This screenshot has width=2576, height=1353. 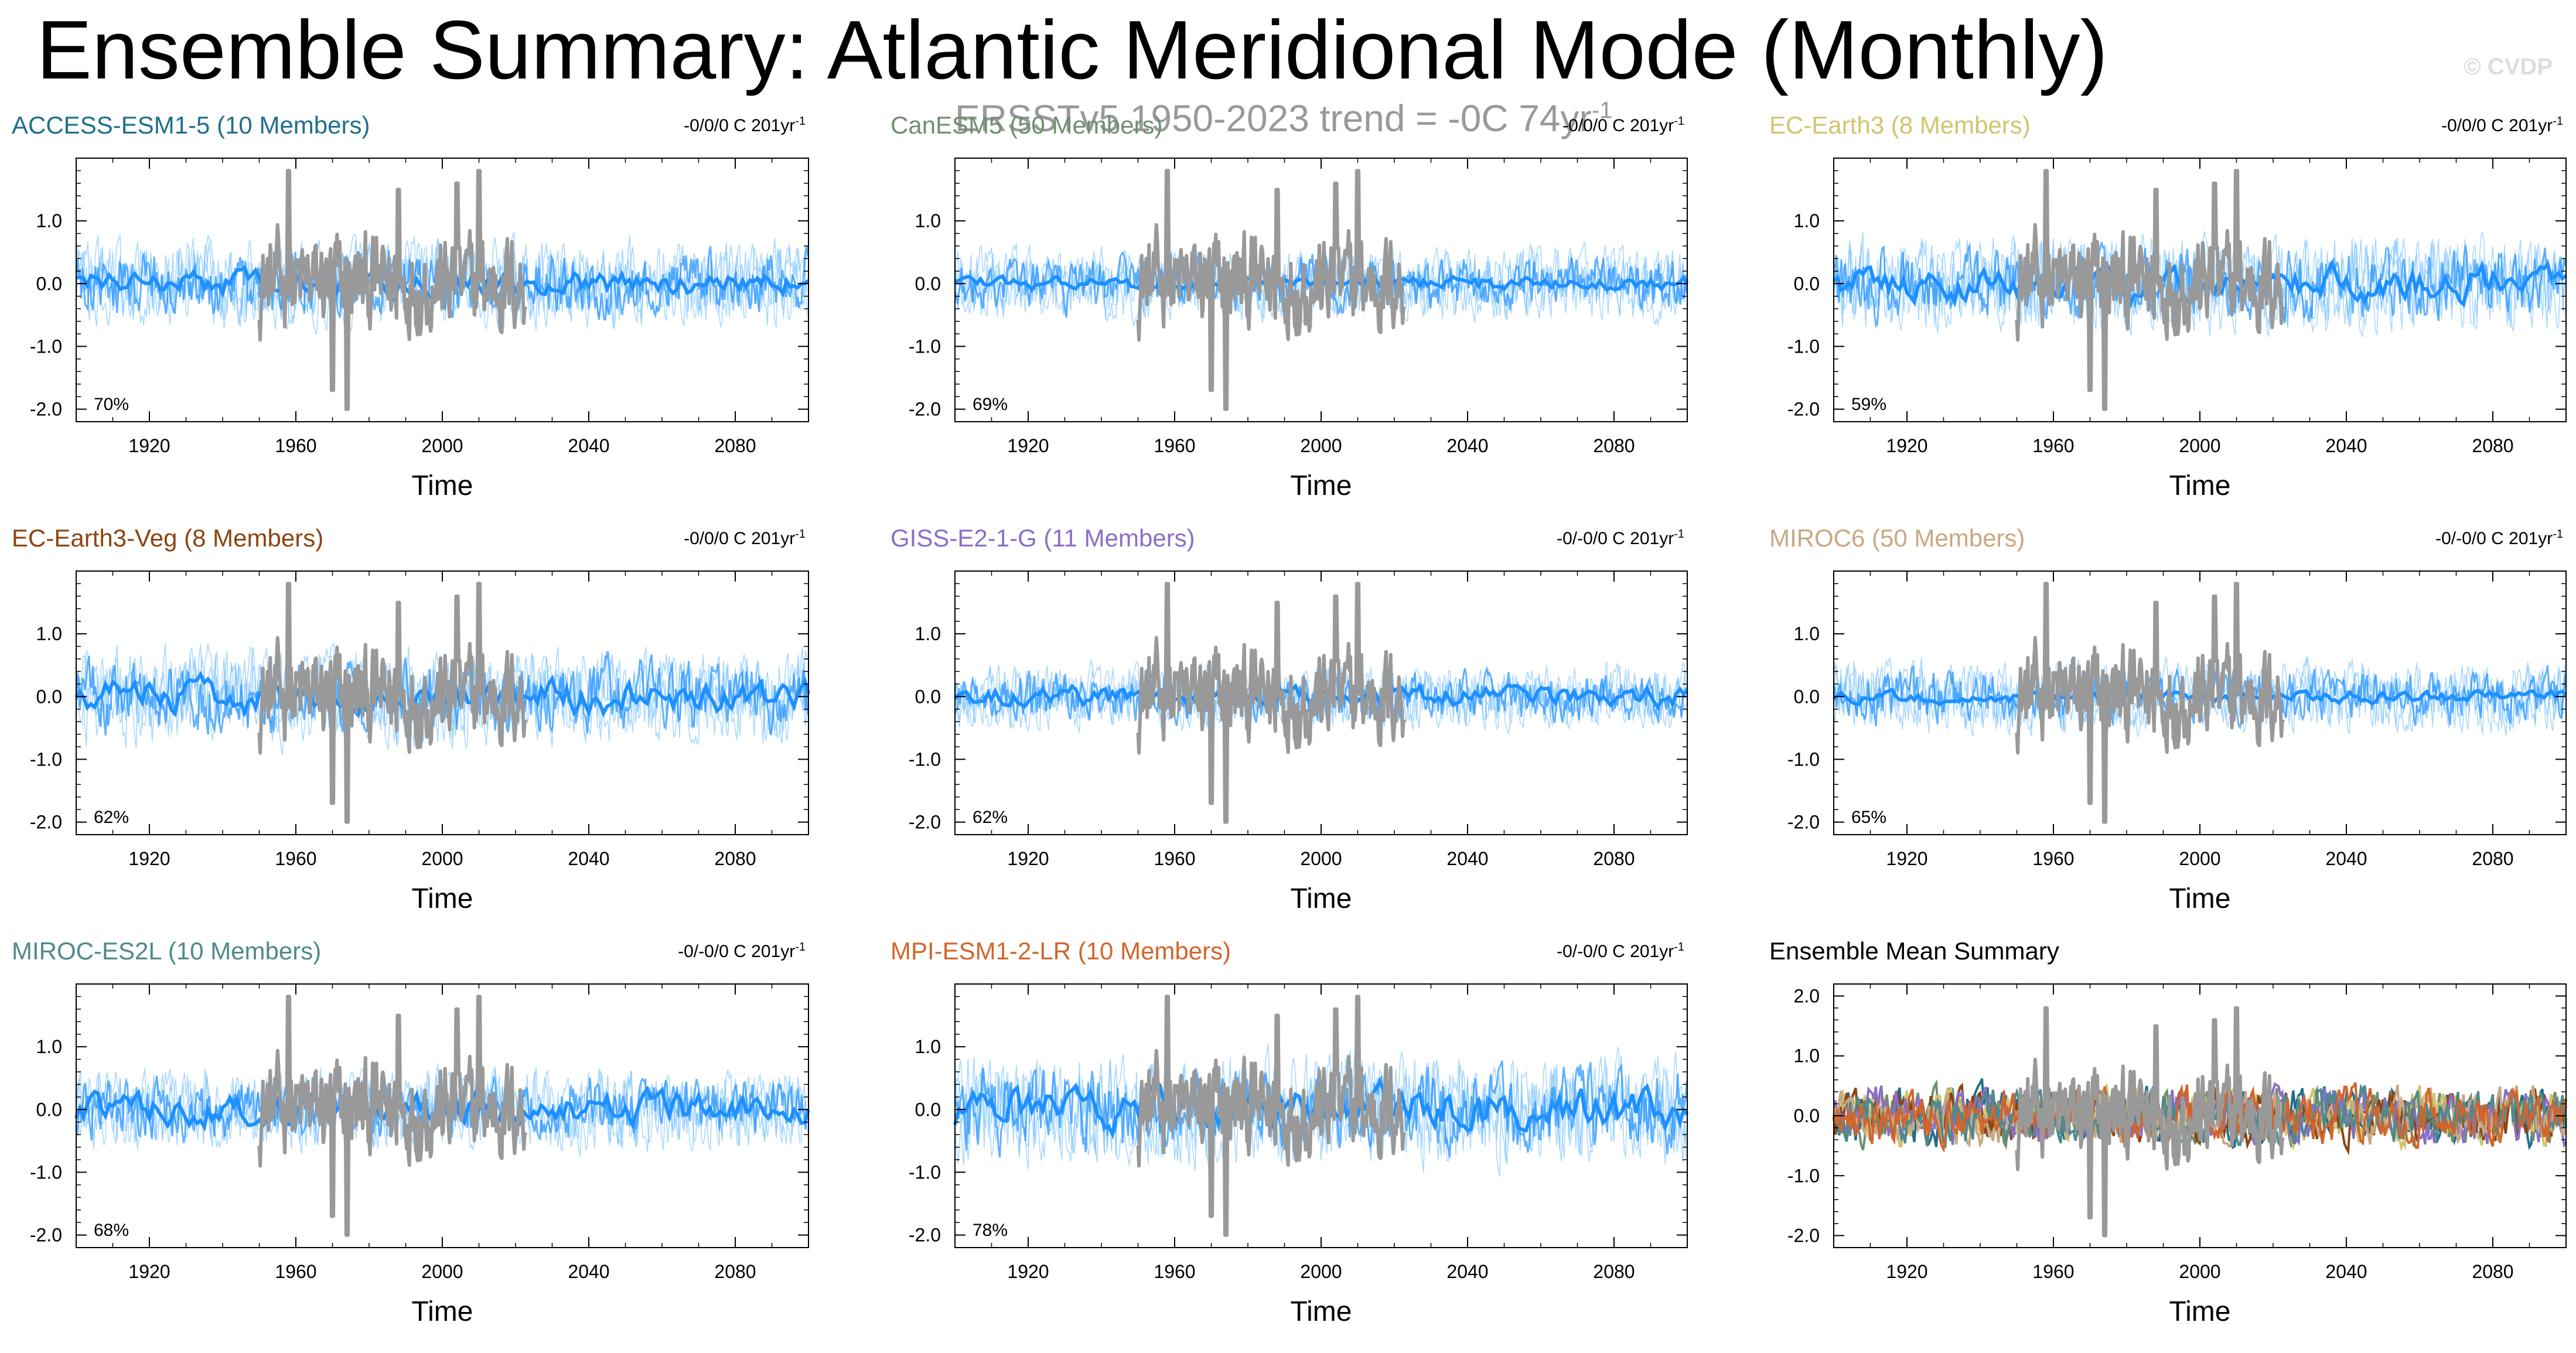 What do you see at coordinates (111, 404) in the screenshot?
I see `percent-label: 70%` at bounding box center [111, 404].